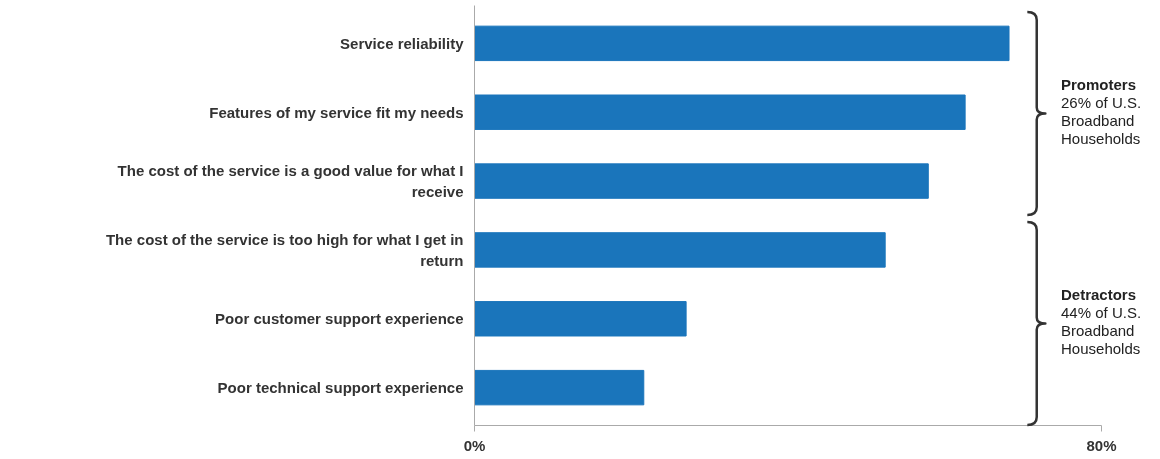 The height and width of the screenshot is (459, 1160). I want to click on y-tick-label: Poor customer support experience, so click(339, 319).